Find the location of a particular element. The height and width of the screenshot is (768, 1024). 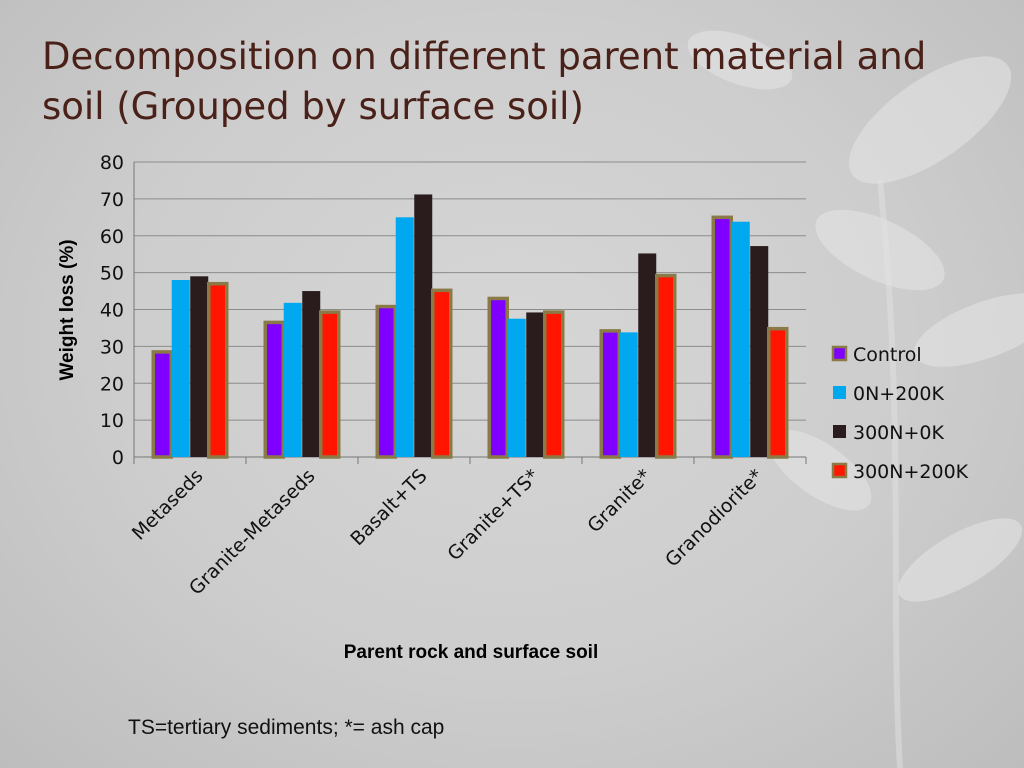

y-tick-label: 20 is located at coordinates (112, 384).